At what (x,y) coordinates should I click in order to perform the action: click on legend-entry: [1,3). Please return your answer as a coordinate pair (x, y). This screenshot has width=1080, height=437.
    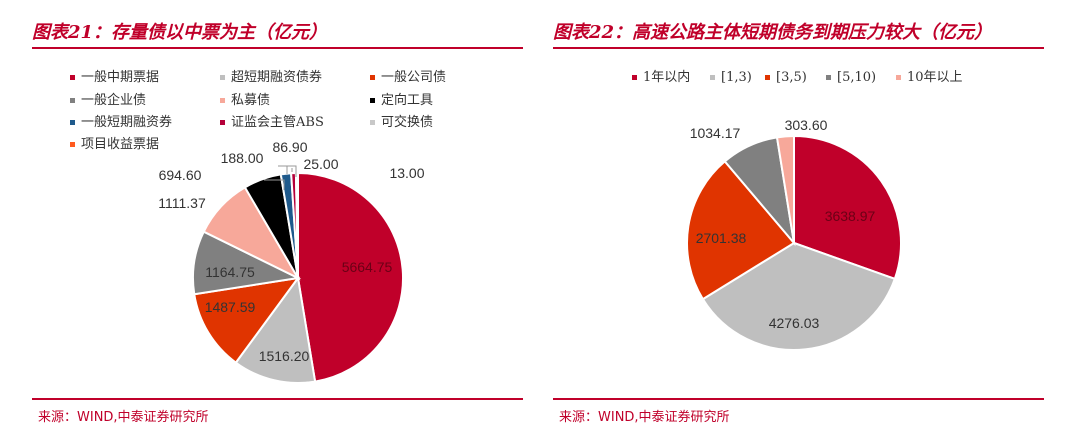
    Looking at the image, I should click on (736, 77).